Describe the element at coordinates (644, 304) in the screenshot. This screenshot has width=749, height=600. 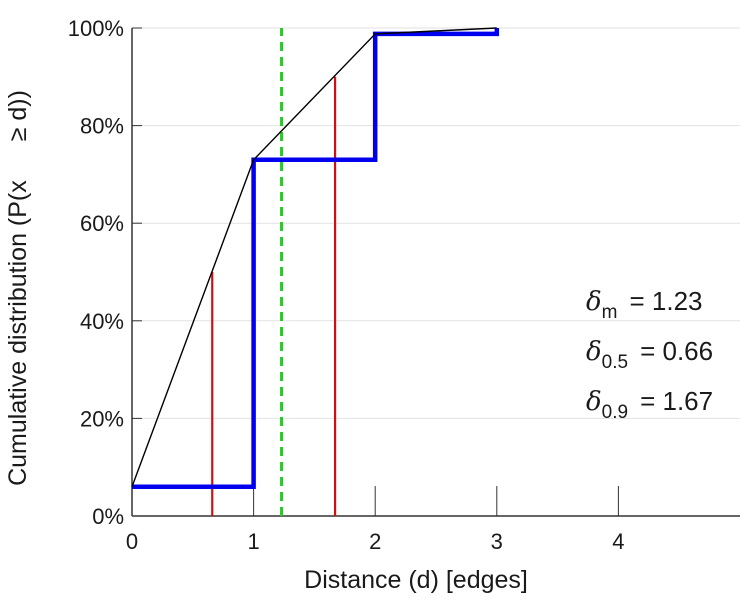
I see `annotation-delta-m: δm = 1.23` at that location.